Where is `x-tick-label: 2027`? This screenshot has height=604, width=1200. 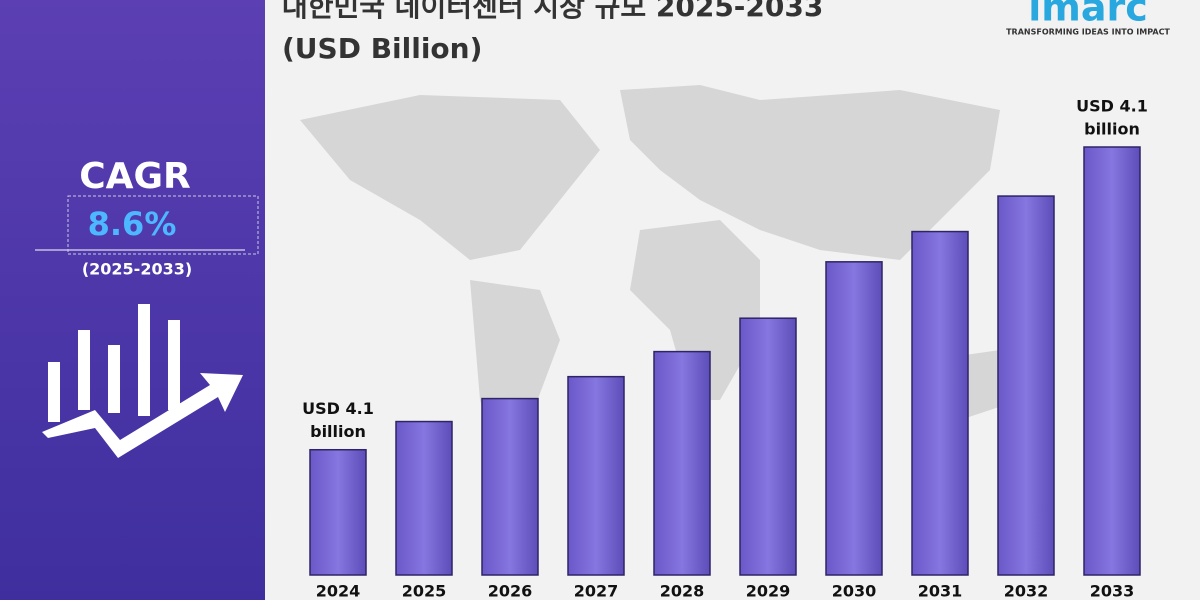 x-tick-label: 2027 is located at coordinates (596, 591).